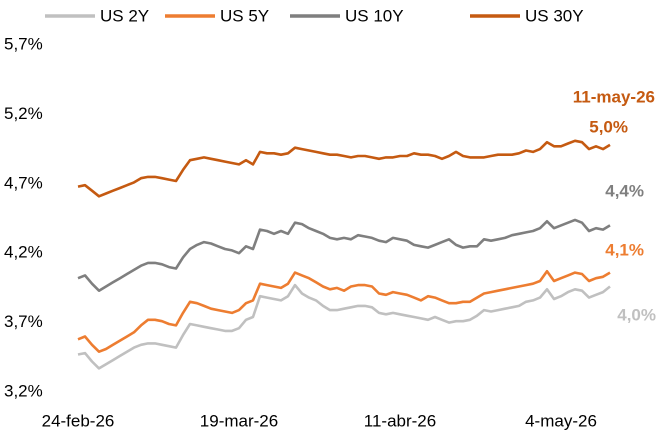 The image size is (658, 440). Describe the element at coordinates (23, 113) in the screenshot. I see `y-tick-label: 5,2%` at that location.